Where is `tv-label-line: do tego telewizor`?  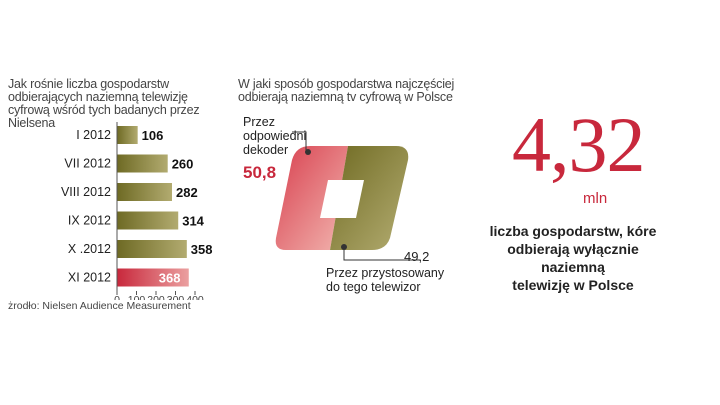
tv-label-line: do tego telewizor is located at coordinates (373, 287).